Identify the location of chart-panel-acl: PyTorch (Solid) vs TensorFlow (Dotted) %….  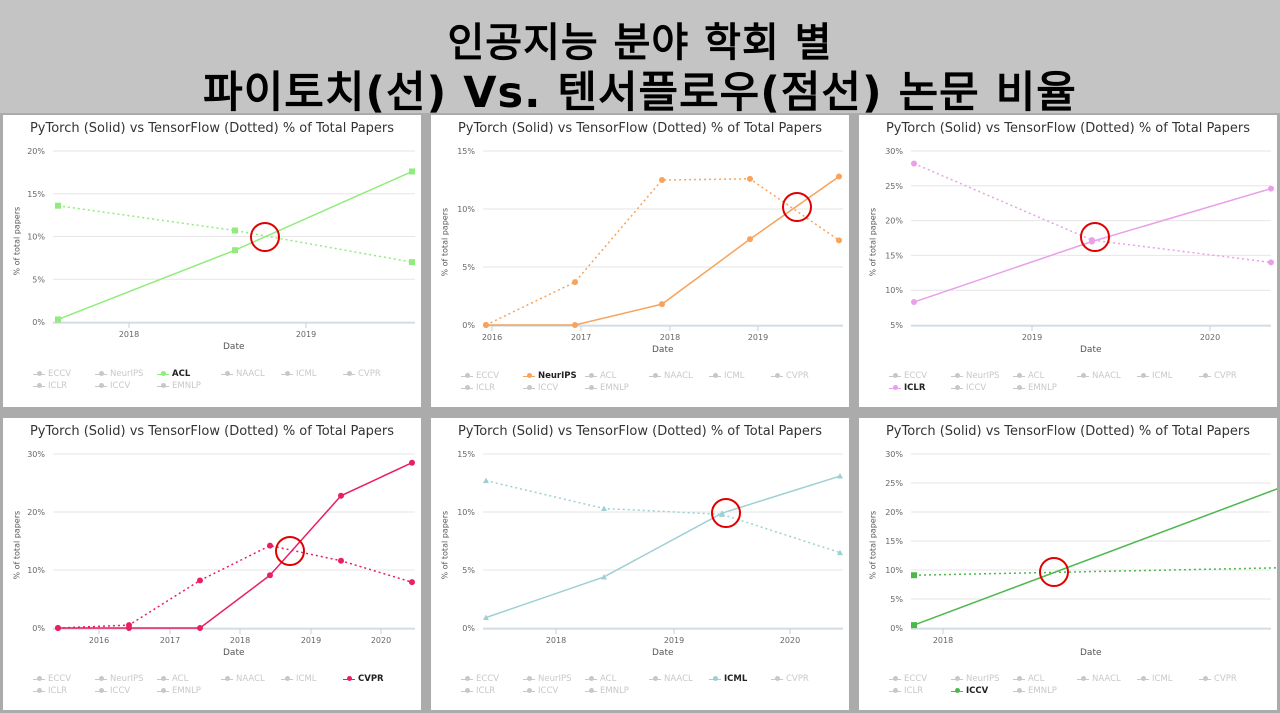
(212, 261).